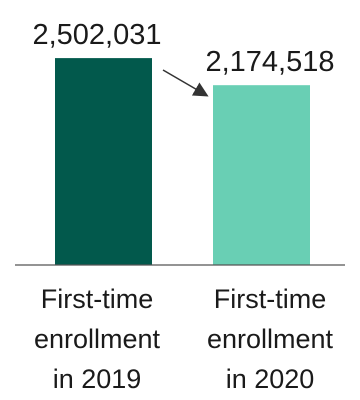 Image resolution: width=360 pixels, height=400 pixels. Describe the element at coordinates (97, 379) in the screenshot. I see `category-label-1-line-3: in 2019` at that location.